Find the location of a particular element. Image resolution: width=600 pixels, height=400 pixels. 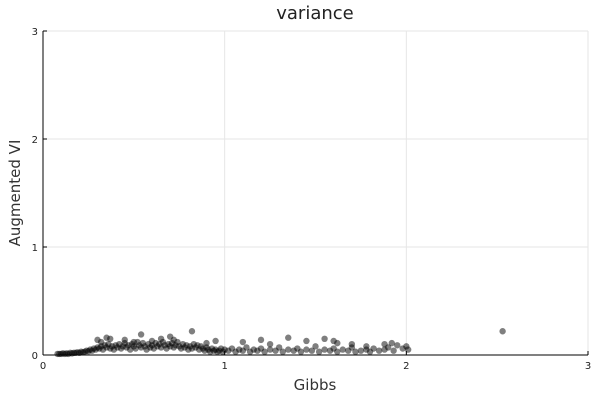

y-tick-label: 3 is located at coordinates (35, 32).